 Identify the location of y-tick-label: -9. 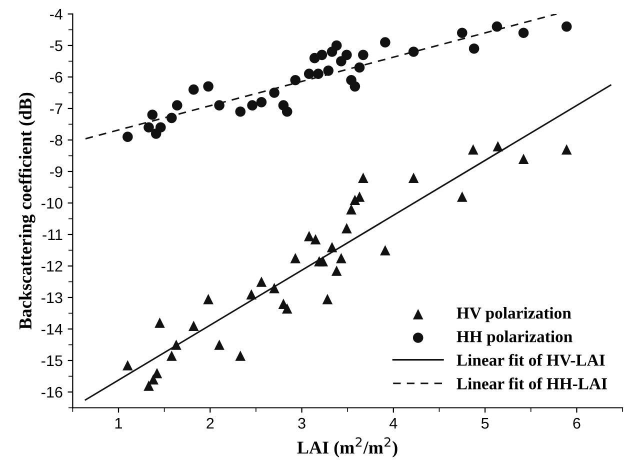
(56, 172).